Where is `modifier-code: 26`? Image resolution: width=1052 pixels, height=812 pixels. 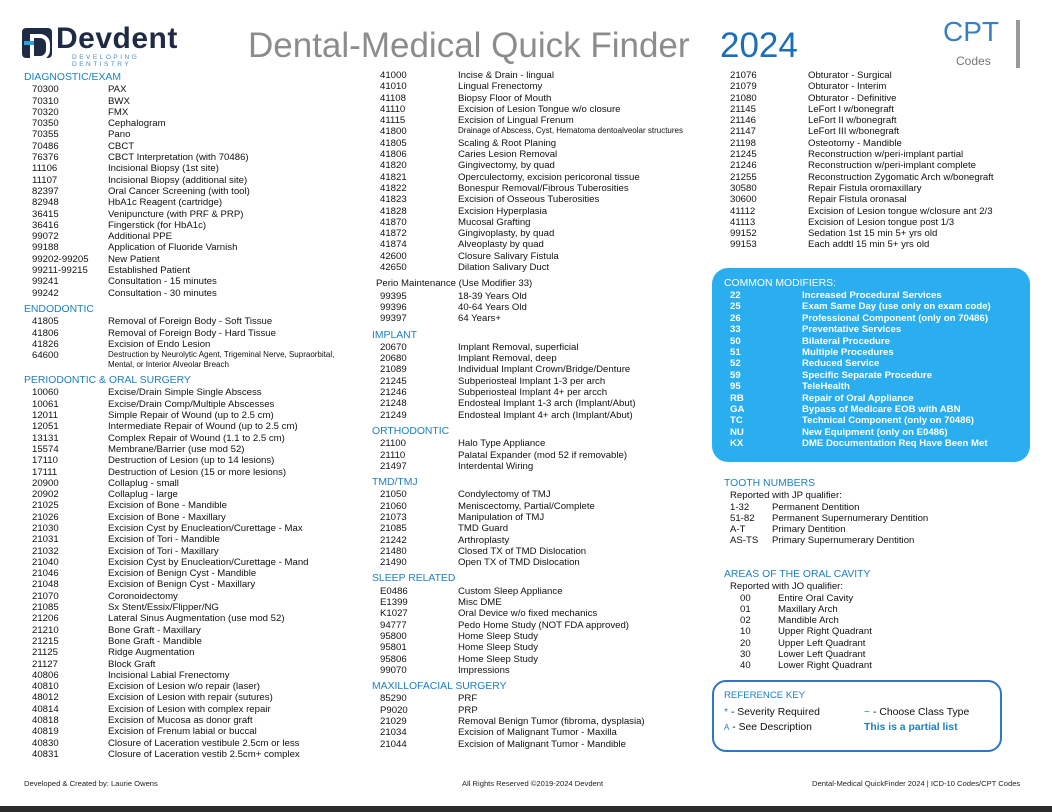
modifier-code: 26 is located at coordinates (735, 318).